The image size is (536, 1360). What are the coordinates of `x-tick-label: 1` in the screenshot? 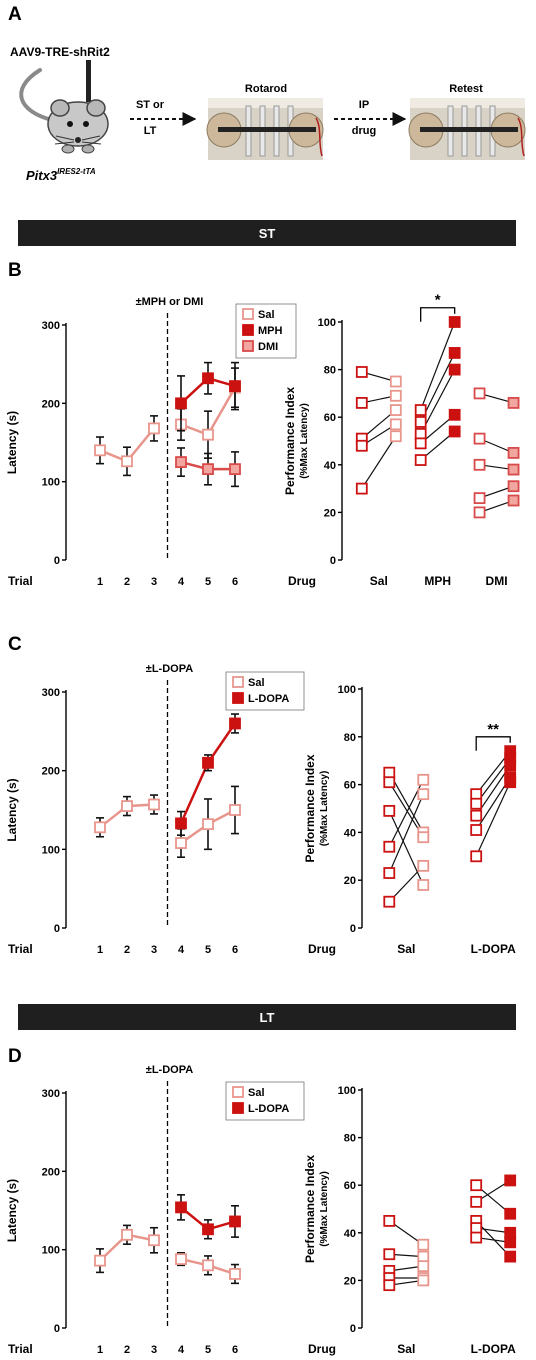 It's located at (100, 950).